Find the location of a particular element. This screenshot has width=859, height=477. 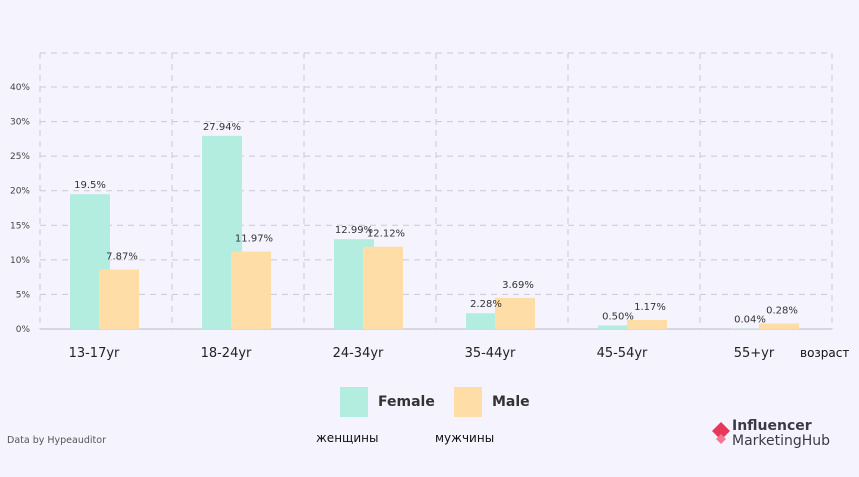

data-label-female: 0.04% is located at coordinates (750, 320).